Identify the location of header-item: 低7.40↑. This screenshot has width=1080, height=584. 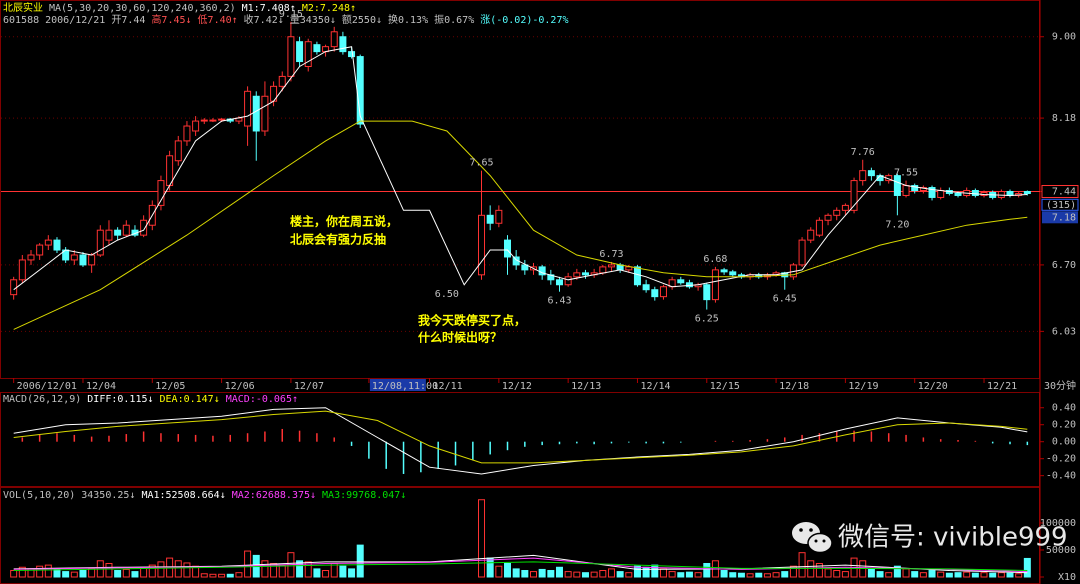
(218, 19).